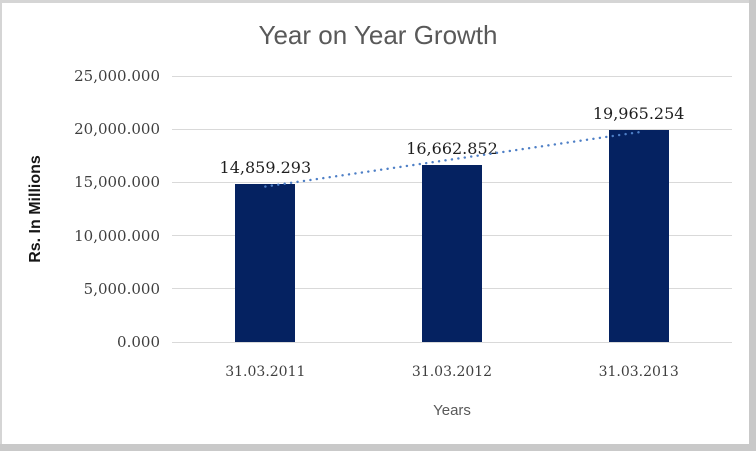 The width and height of the screenshot is (756, 451). What do you see at coordinates (121, 288) in the screenshot?
I see `y-tick-label: 5,000.000` at bounding box center [121, 288].